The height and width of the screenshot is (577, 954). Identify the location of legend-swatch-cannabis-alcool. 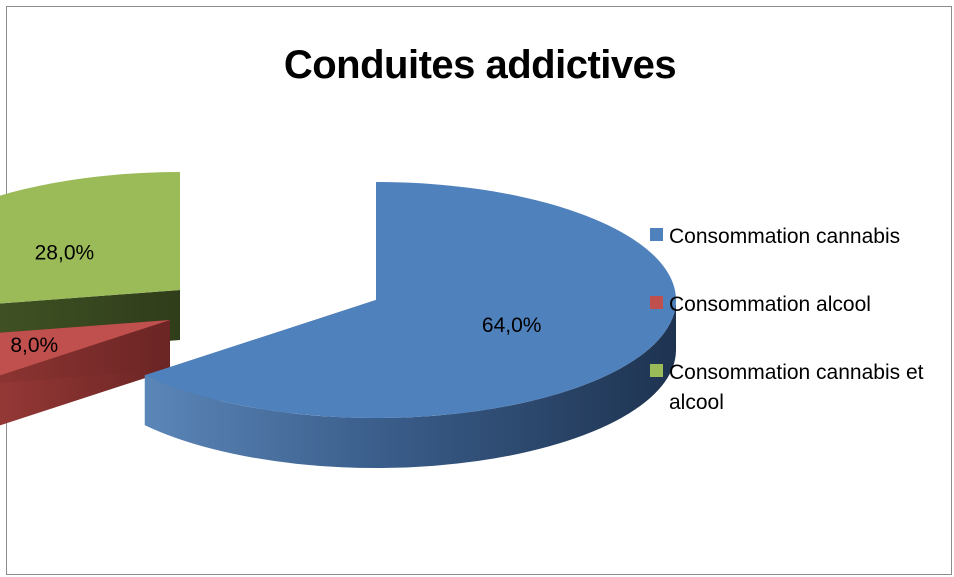
(656, 370).